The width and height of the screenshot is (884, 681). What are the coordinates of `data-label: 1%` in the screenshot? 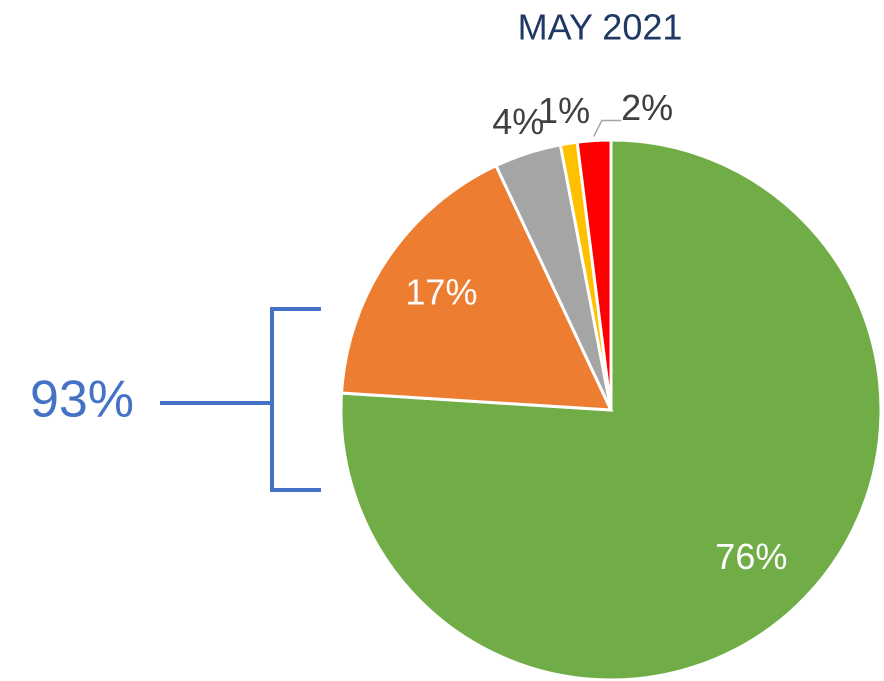 It's located at (564, 110).